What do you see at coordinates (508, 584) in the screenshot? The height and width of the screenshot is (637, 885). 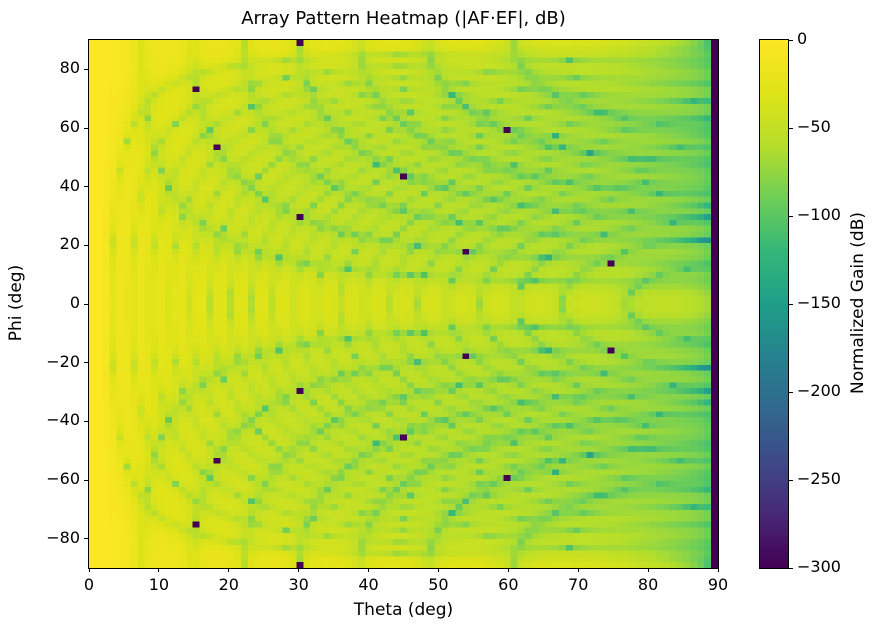 I see `x-tick-label: 60` at bounding box center [508, 584].